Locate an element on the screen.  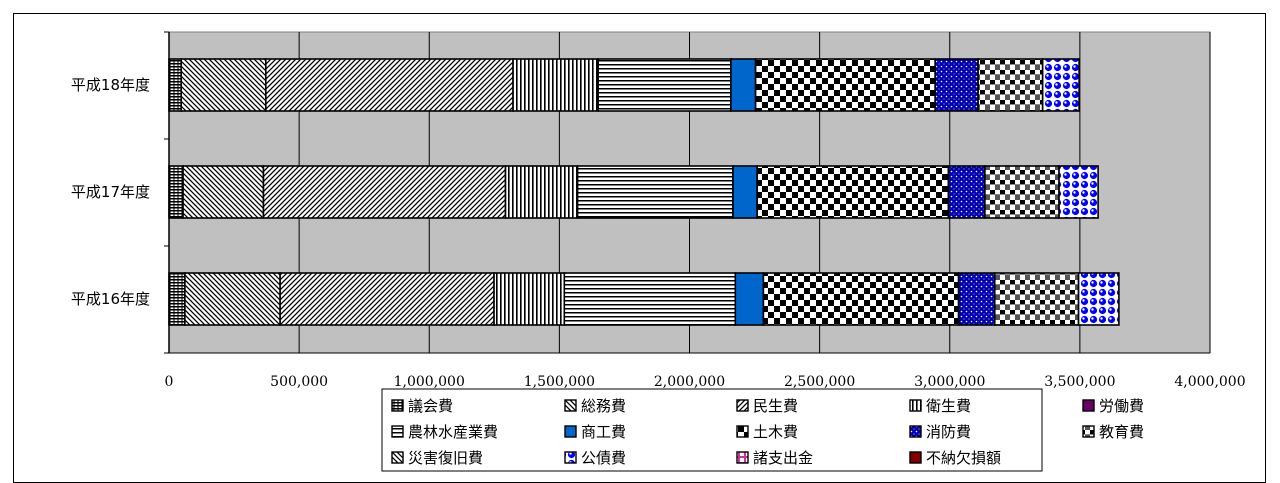
legend-label: 衛生費 is located at coordinates (948, 406).